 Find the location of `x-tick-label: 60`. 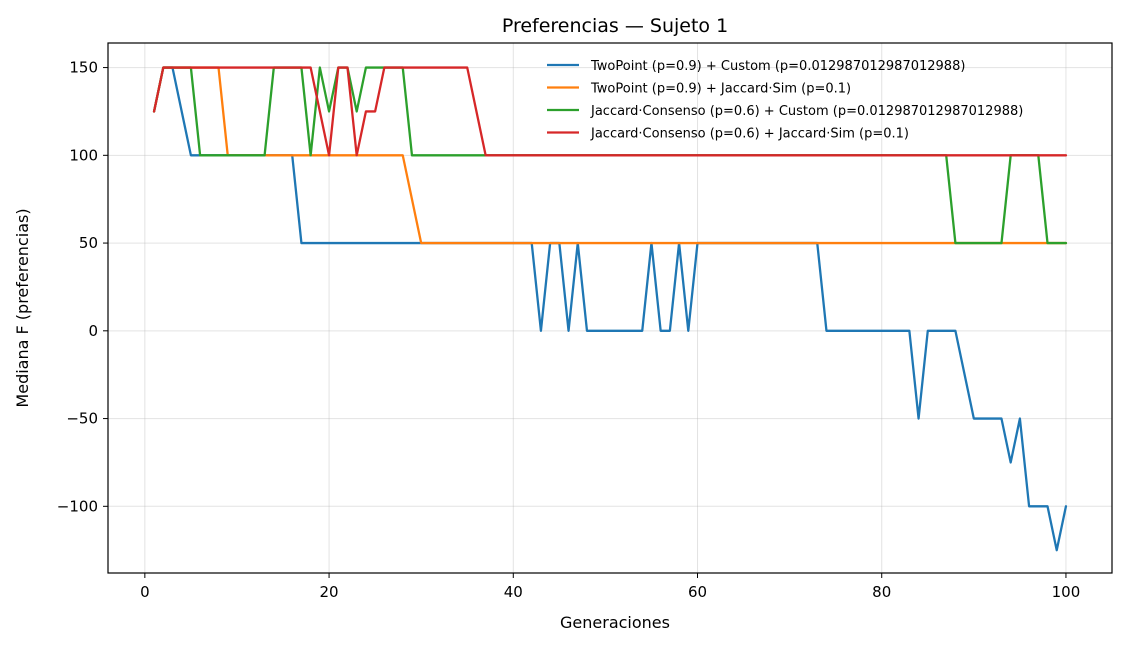

x-tick-label: 60 is located at coordinates (697, 592).